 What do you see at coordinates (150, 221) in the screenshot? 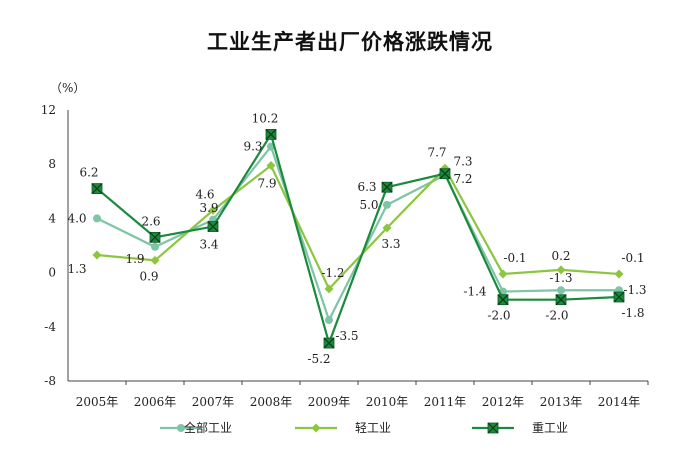
I see `data-label: 2.6` at bounding box center [150, 221].